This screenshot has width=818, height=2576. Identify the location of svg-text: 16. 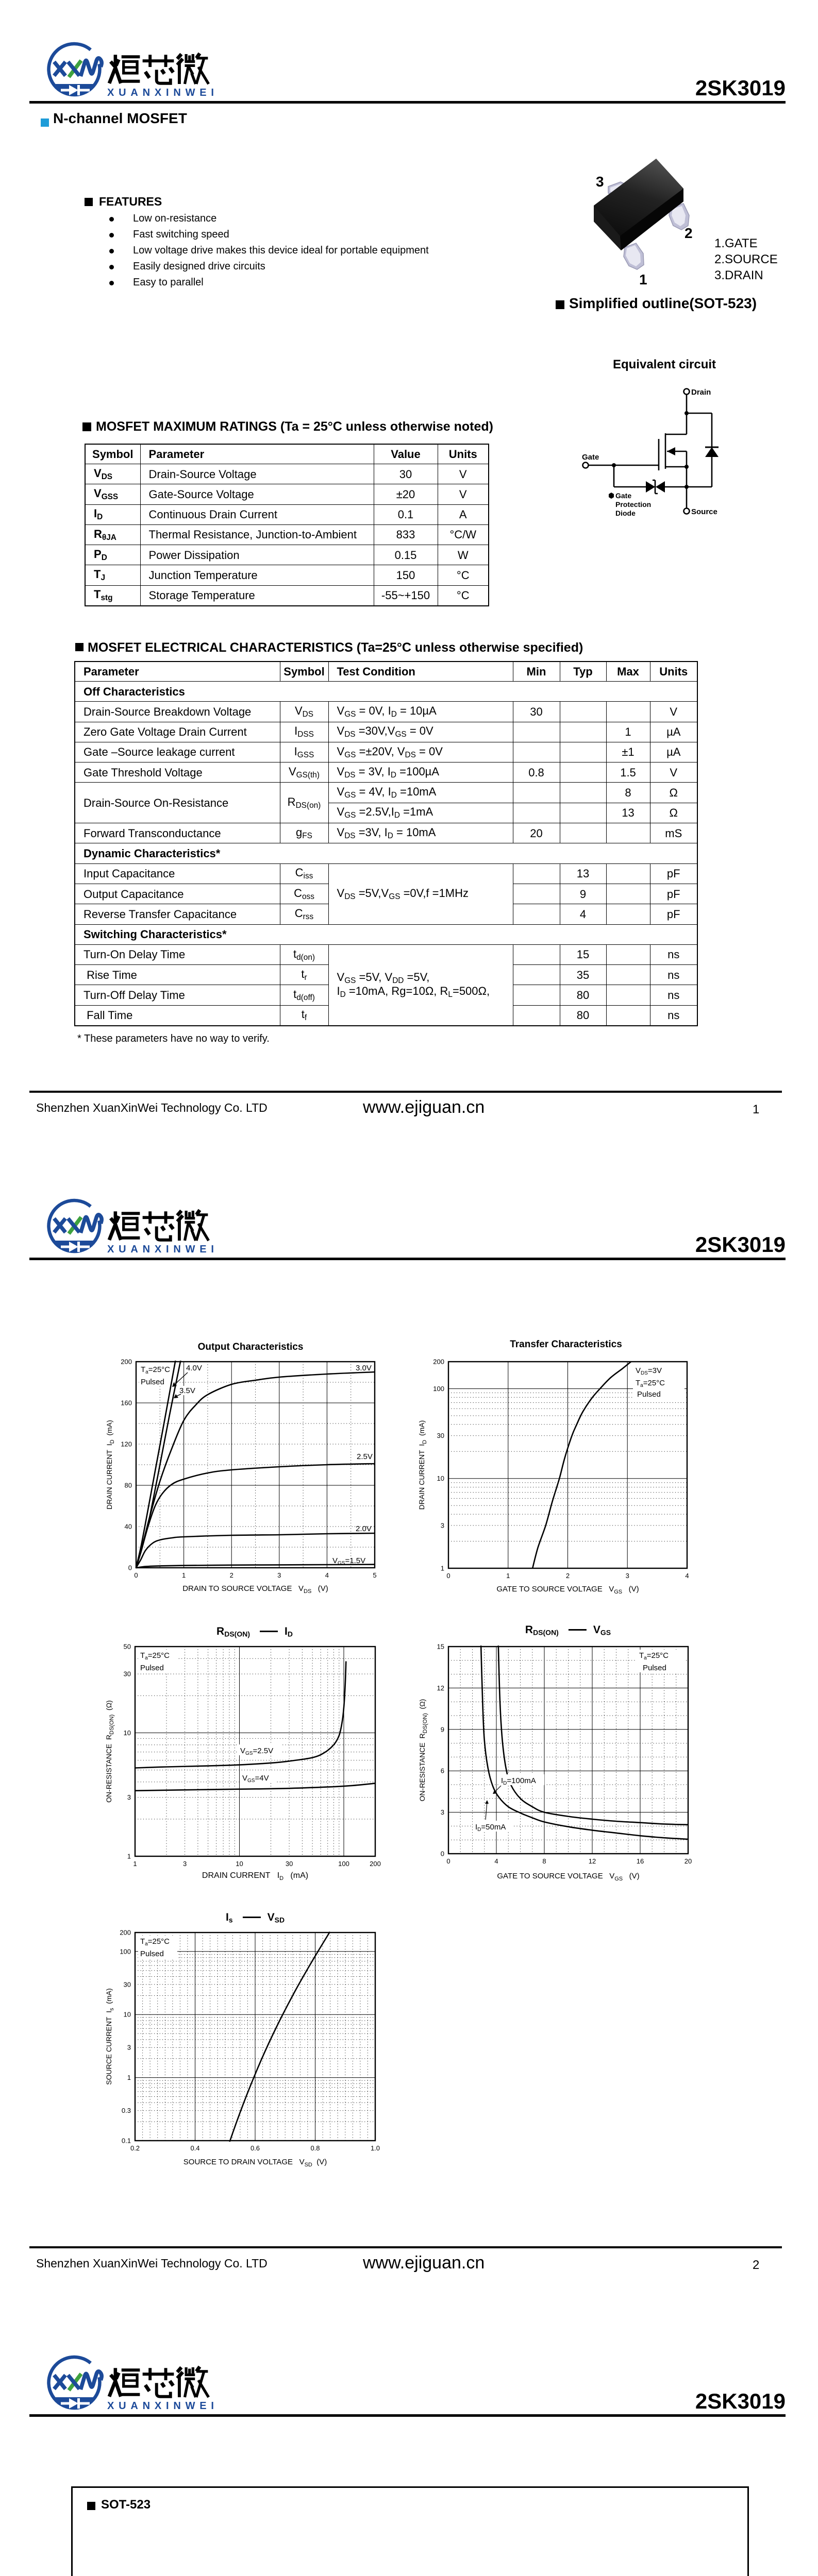
(640, 1861).